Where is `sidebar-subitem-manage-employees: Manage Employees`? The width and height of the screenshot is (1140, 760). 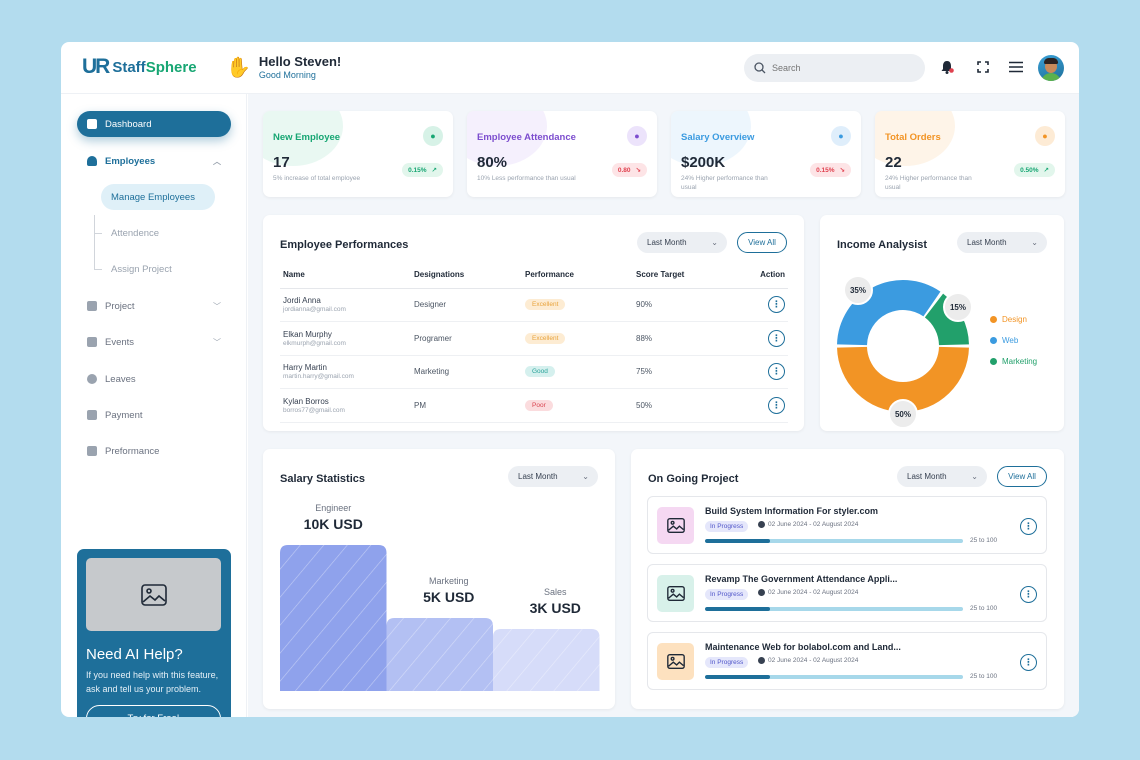
sidebar-subitem-manage-employees: Manage Employees is located at coordinates (158, 197).